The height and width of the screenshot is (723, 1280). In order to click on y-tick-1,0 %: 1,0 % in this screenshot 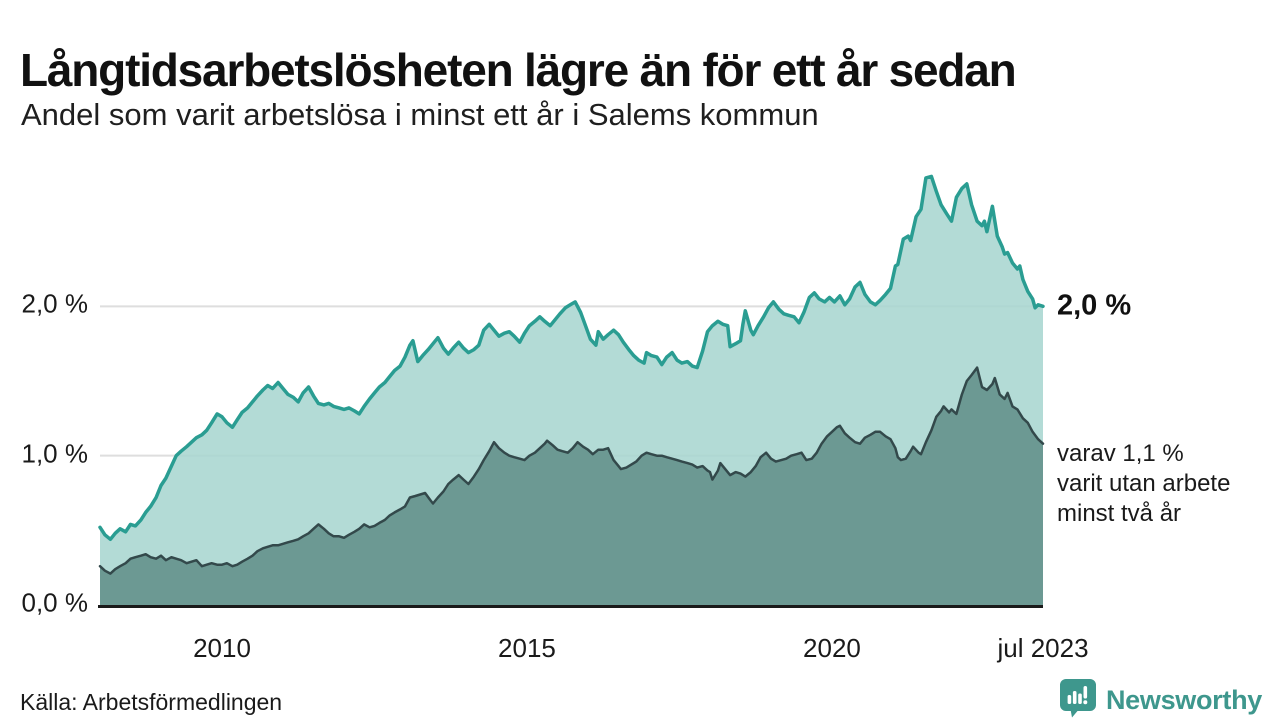, I will do `click(55, 453)`.